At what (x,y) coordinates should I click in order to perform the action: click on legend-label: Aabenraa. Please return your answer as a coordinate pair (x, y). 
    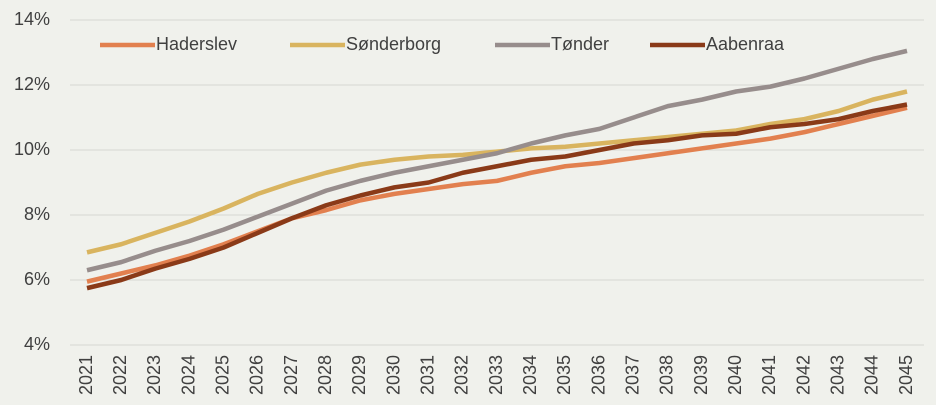
    Looking at the image, I should click on (745, 44).